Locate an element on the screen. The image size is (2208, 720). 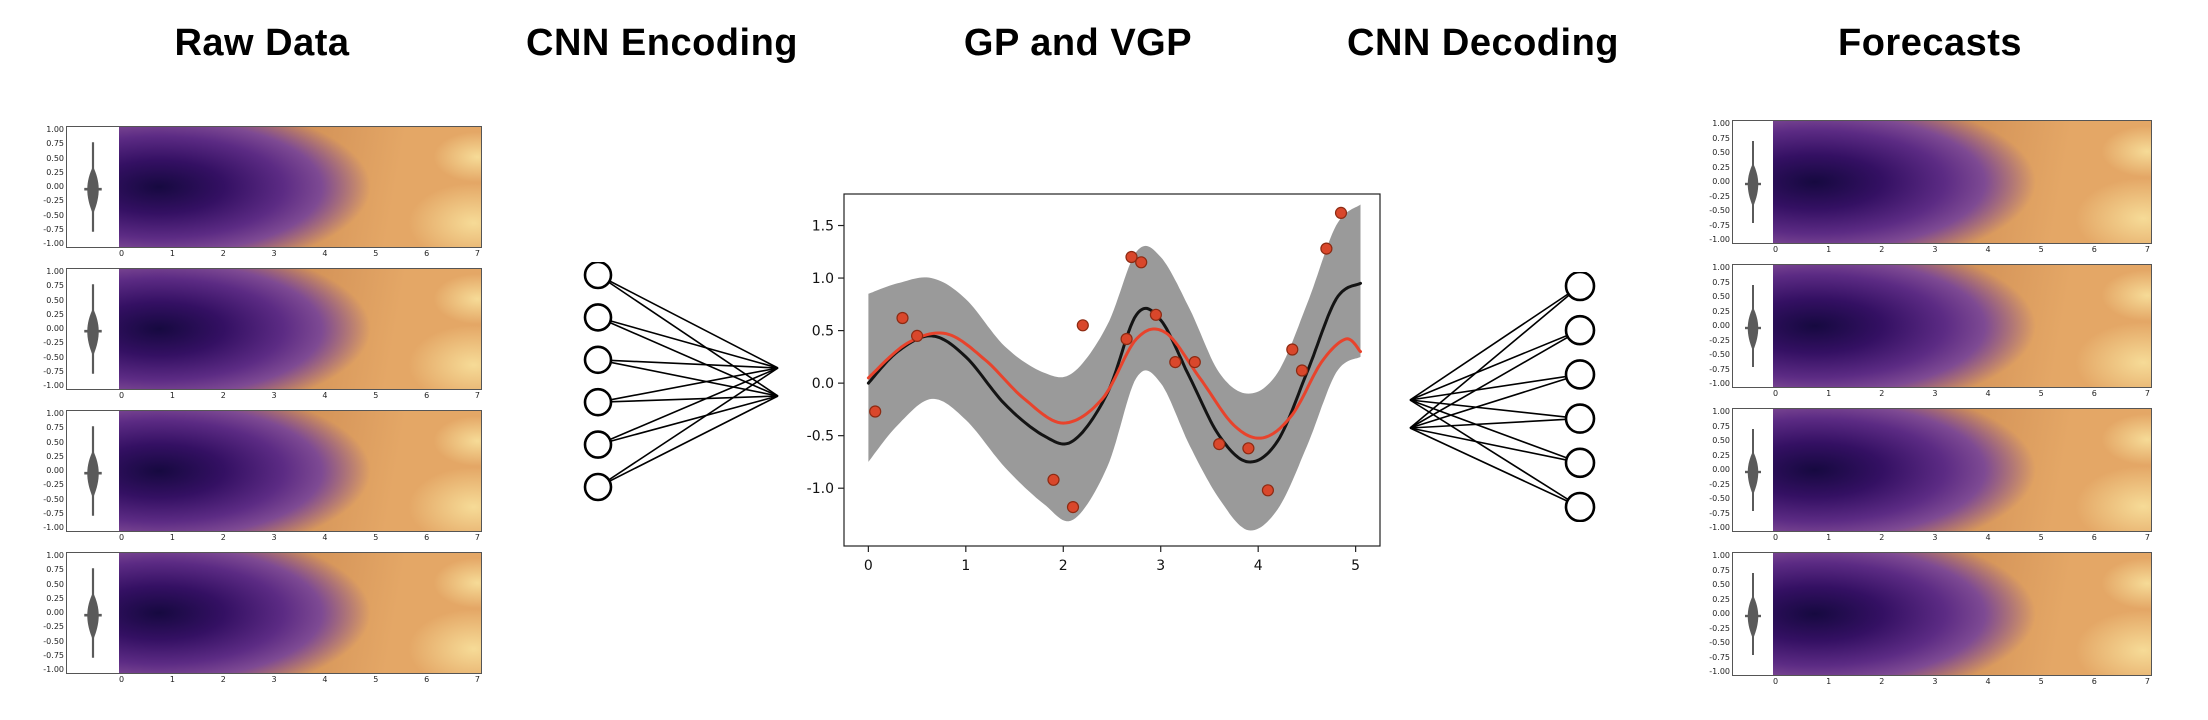
contour-field is located at coordinates (1962, 614).